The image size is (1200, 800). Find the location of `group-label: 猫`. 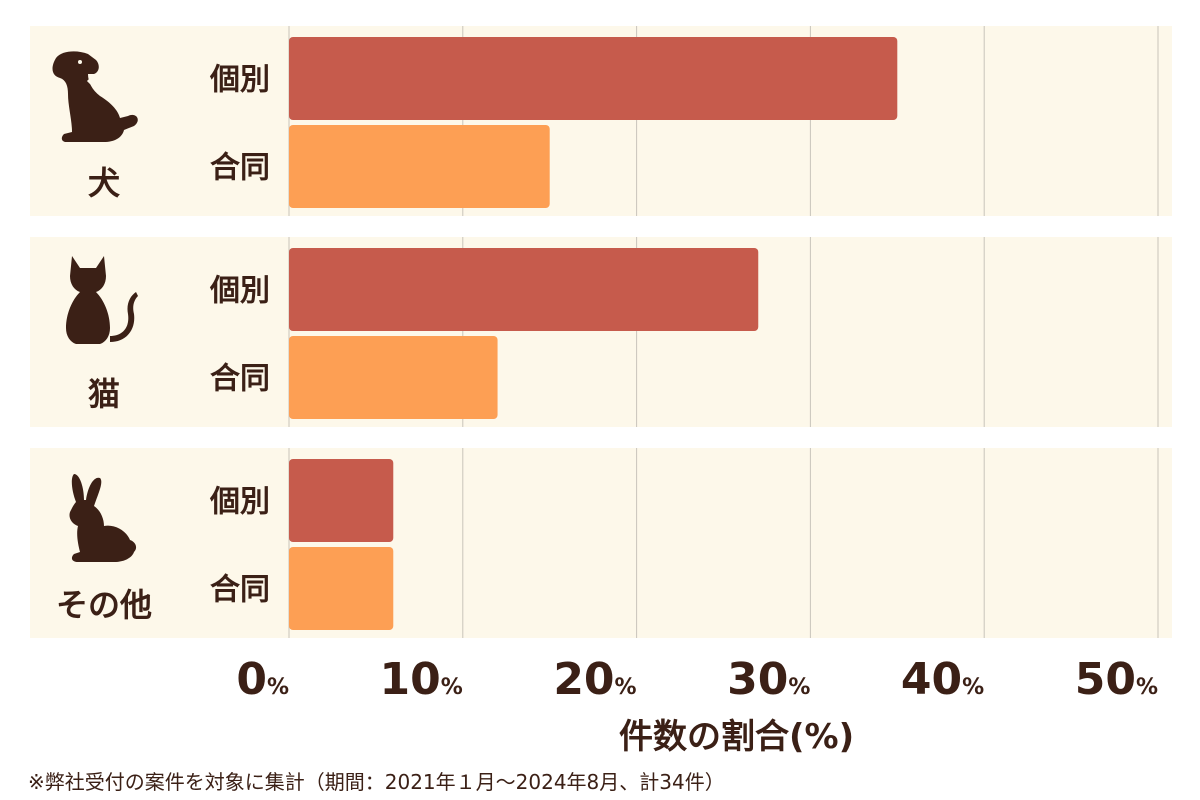

group-label: 猫 is located at coordinates (104, 394).